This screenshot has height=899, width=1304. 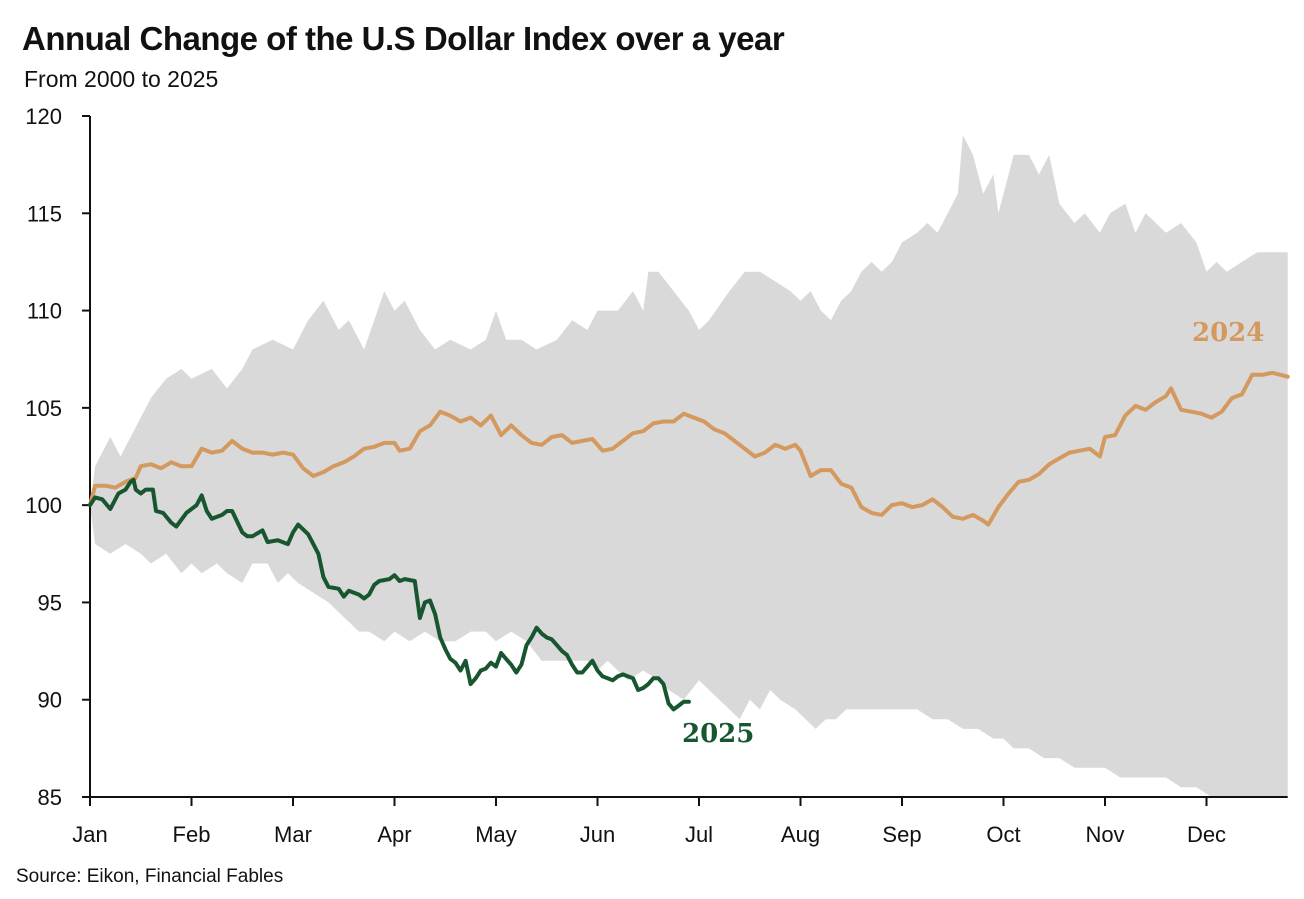 What do you see at coordinates (43, 116) in the screenshot?
I see `y-tick-label: 120` at bounding box center [43, 116].